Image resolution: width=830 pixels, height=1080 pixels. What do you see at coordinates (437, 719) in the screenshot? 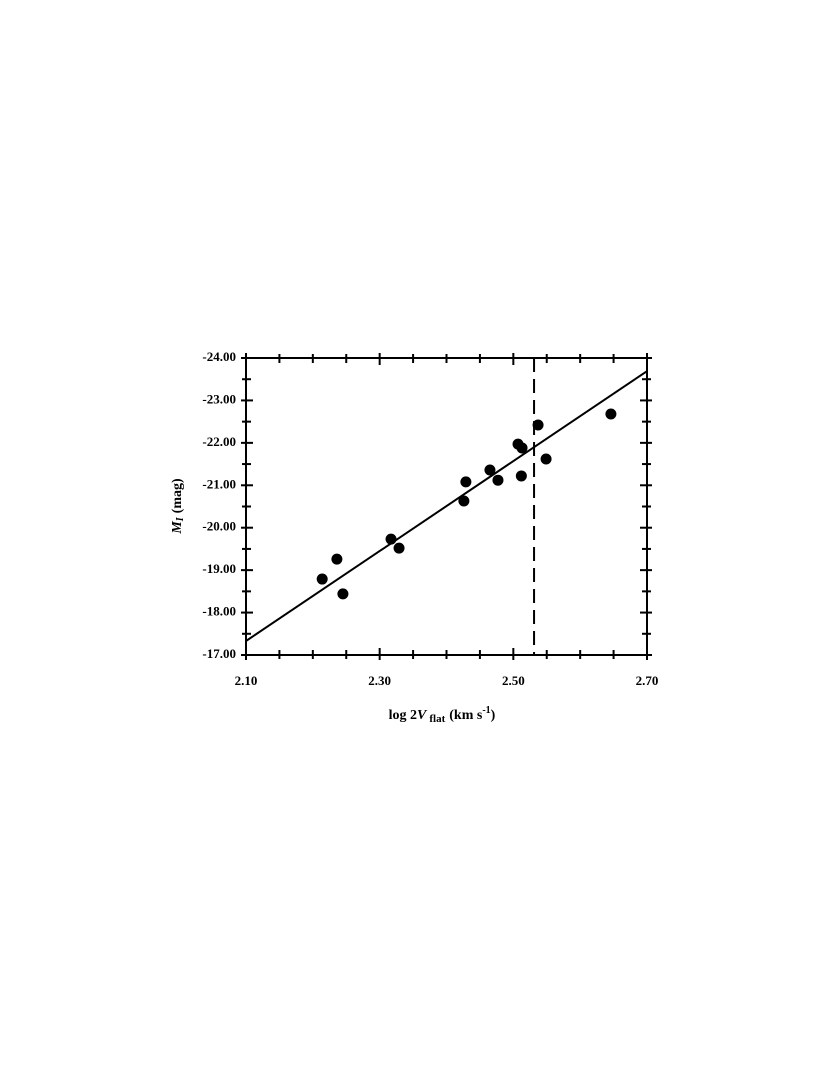
I see `x-label-subscript: flat` at bounding box center [437, 719].